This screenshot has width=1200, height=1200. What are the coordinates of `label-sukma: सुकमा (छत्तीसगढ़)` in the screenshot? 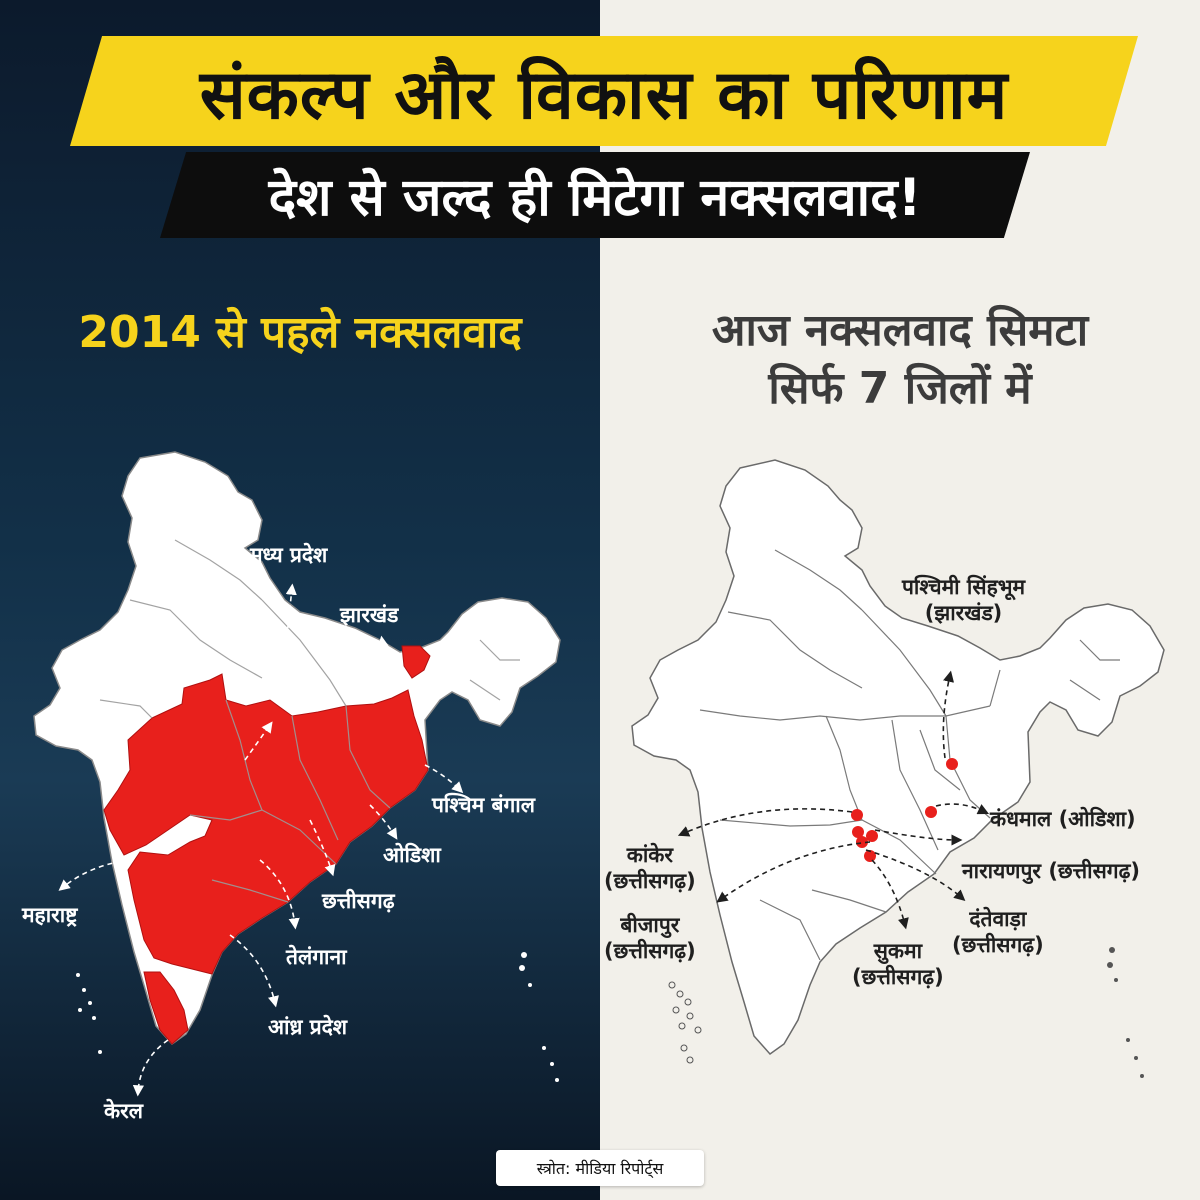 It's located at (898, 964).